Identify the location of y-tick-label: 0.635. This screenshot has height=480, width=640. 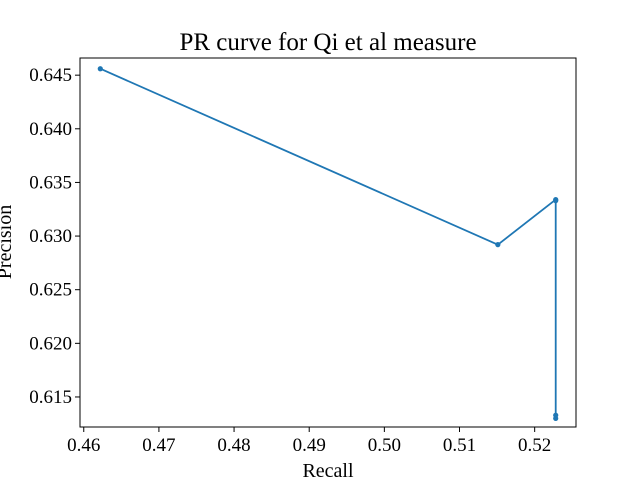
(50, 182).